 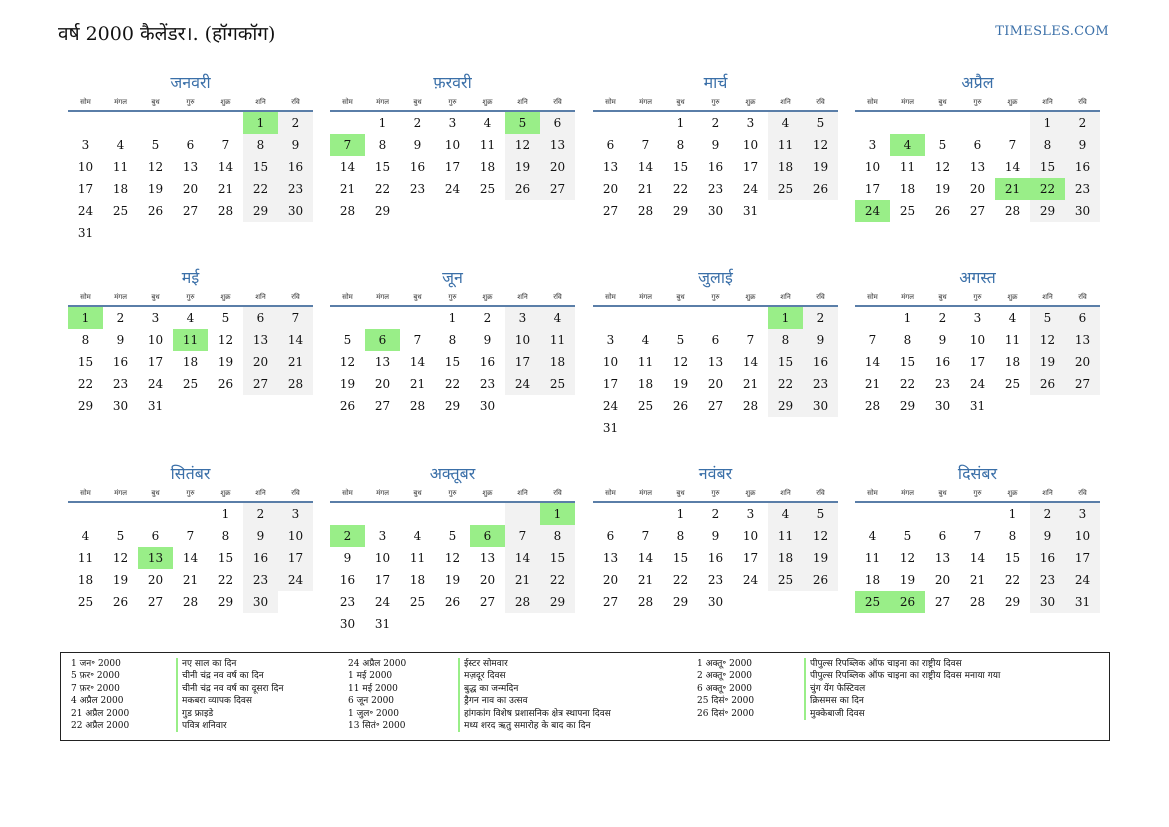 What do you see at coordinates (97, 701) in the screenshot?
I see `legend-date: 4 अप्रैल 2000` at bounding box center [97, 701].